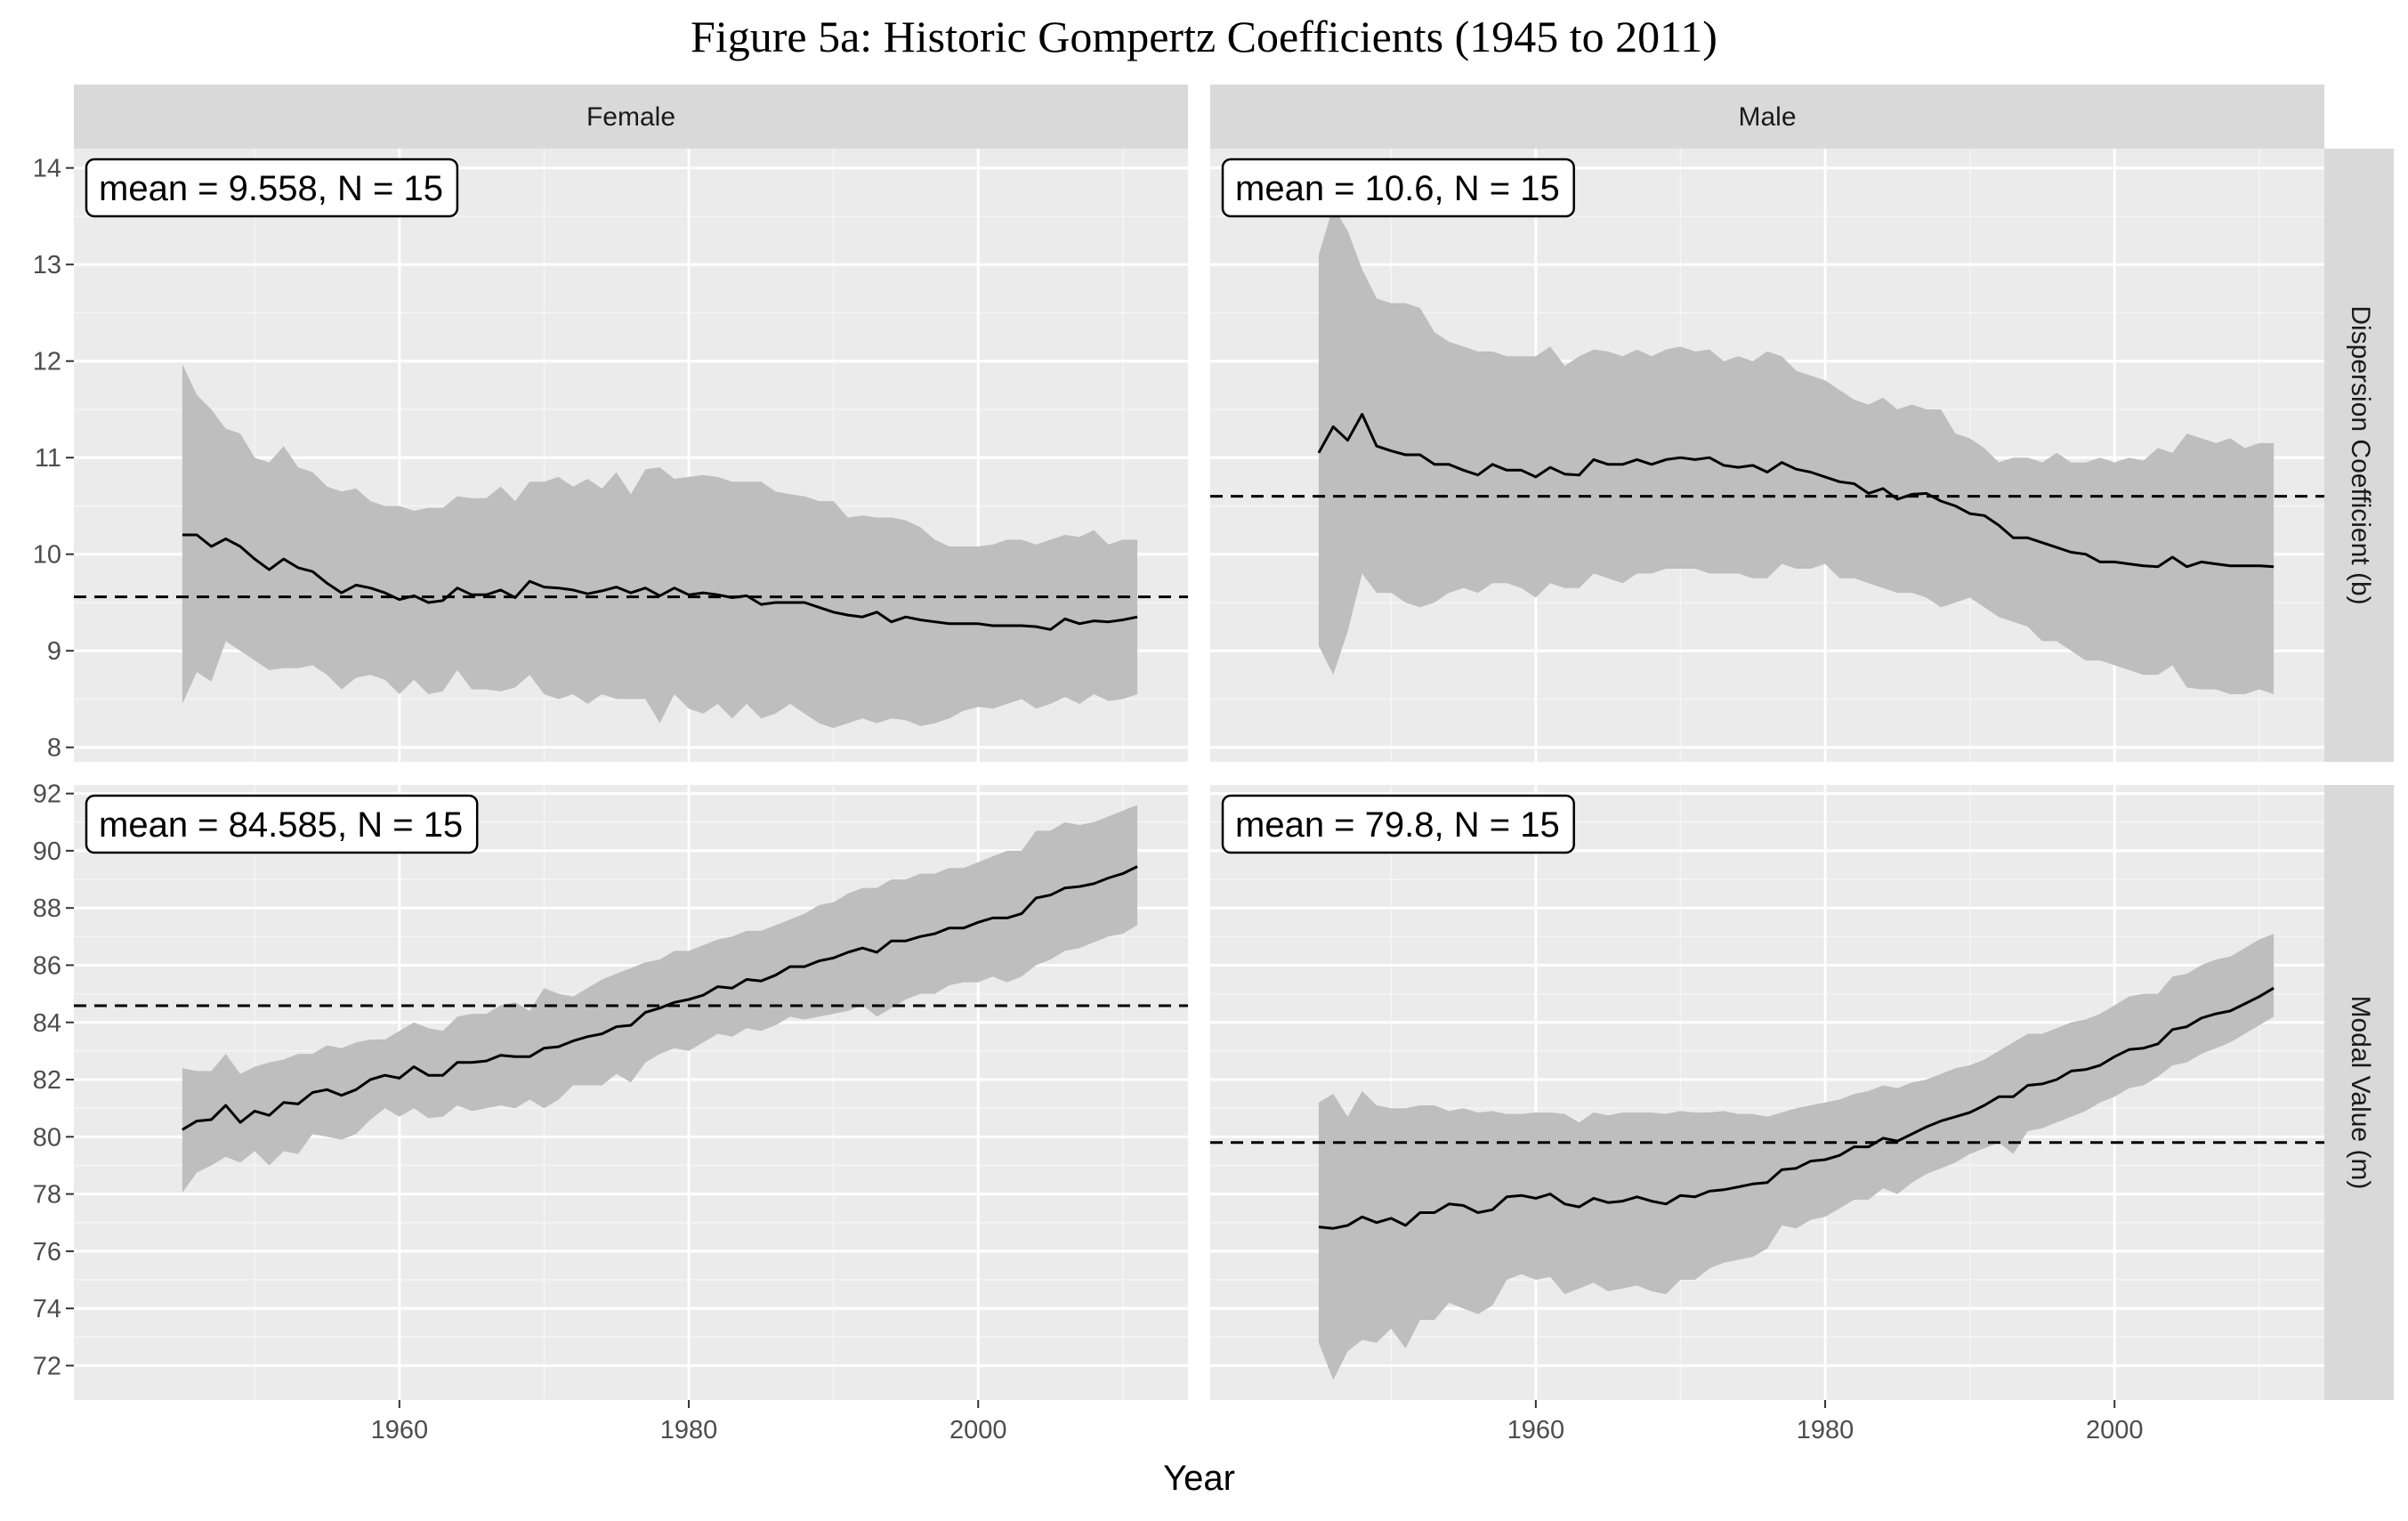  What do you see at coordinates (54, 651) in the screenshot?
I see `y-tick-label-9: 9` at bounding box center [54, 651].